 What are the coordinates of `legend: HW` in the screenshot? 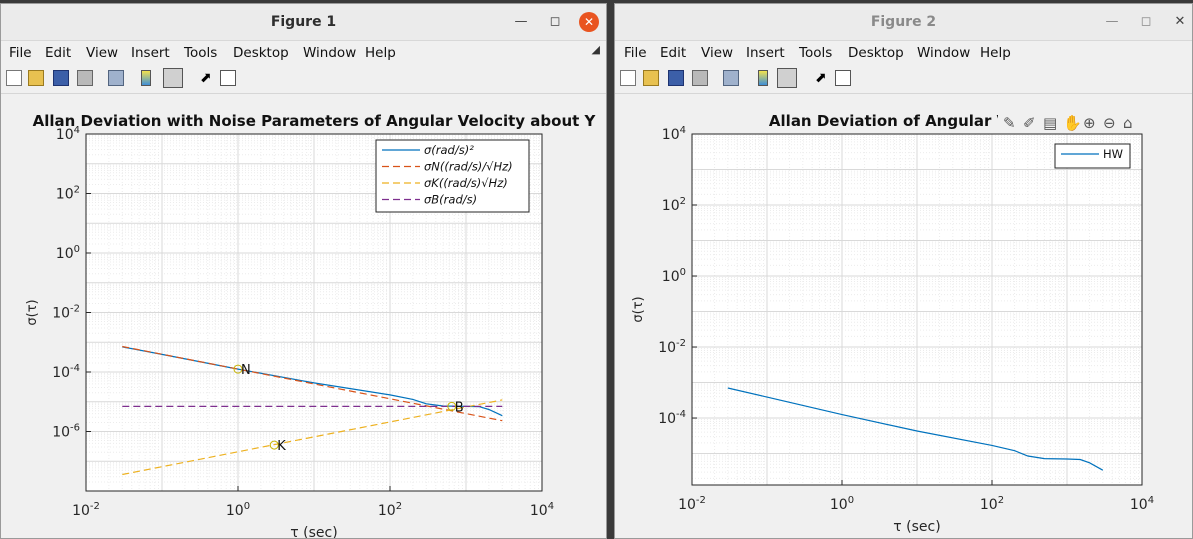 It's located at (1092, 156).